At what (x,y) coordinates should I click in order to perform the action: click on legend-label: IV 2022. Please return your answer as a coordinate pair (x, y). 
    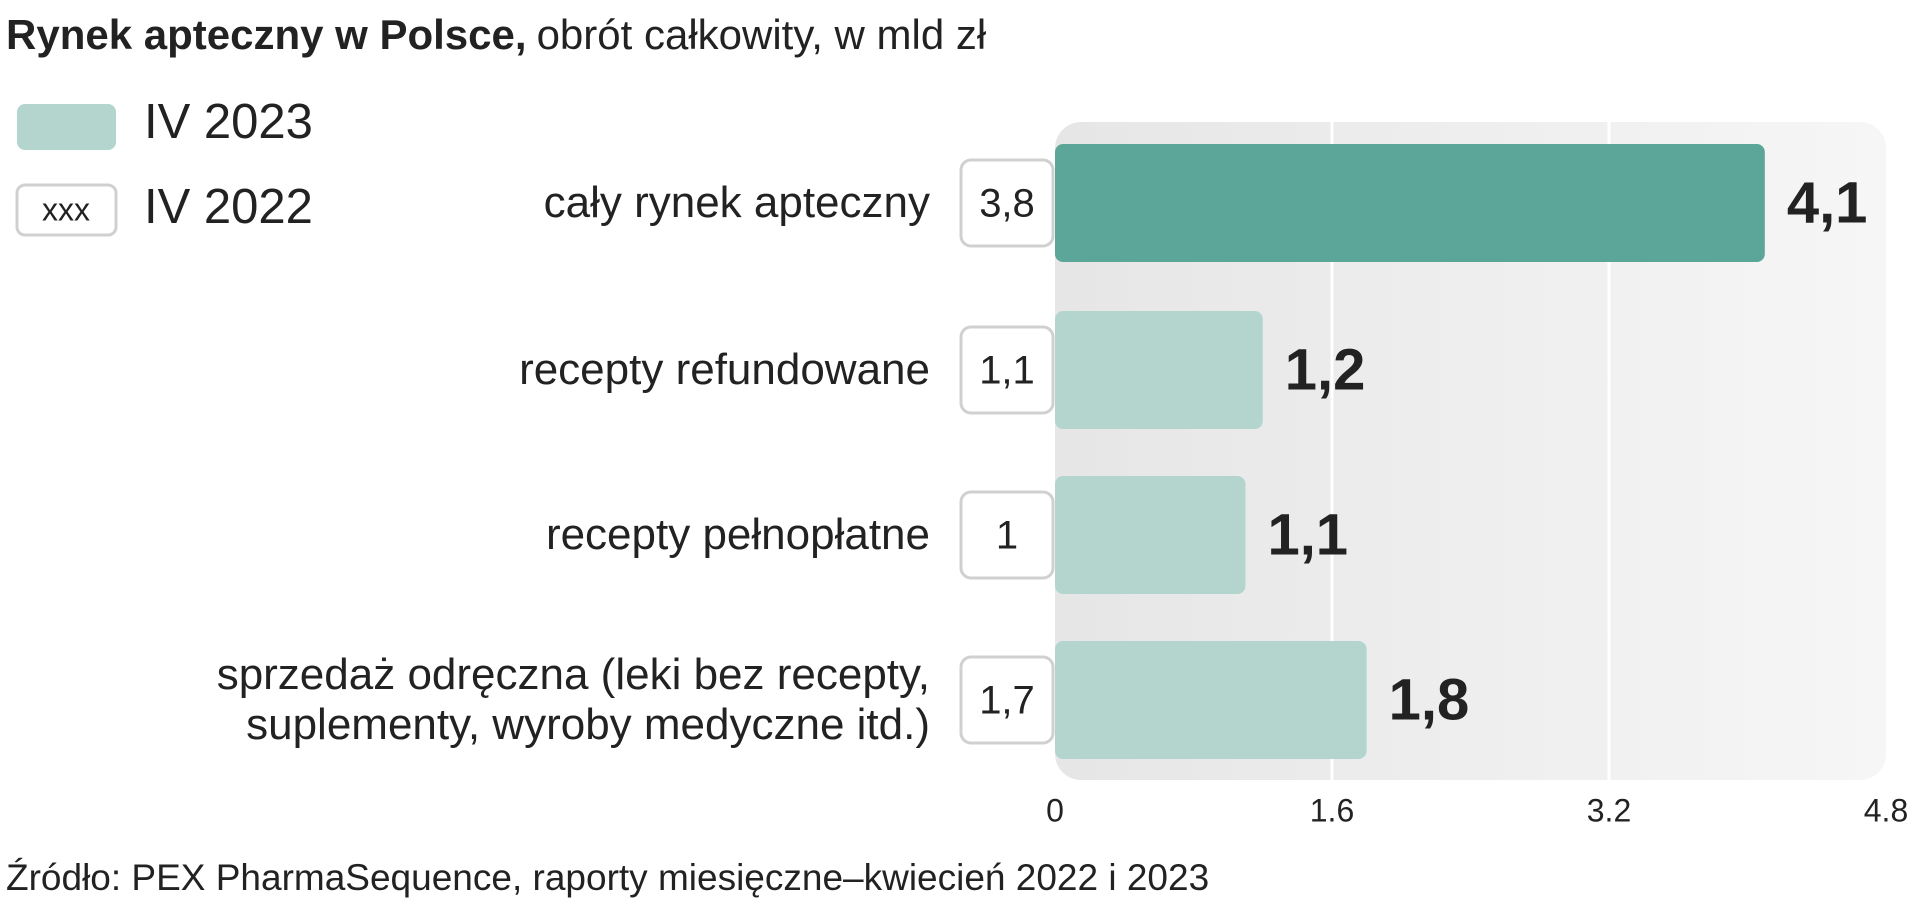
    Looking at the image, I should click on (228, 207).